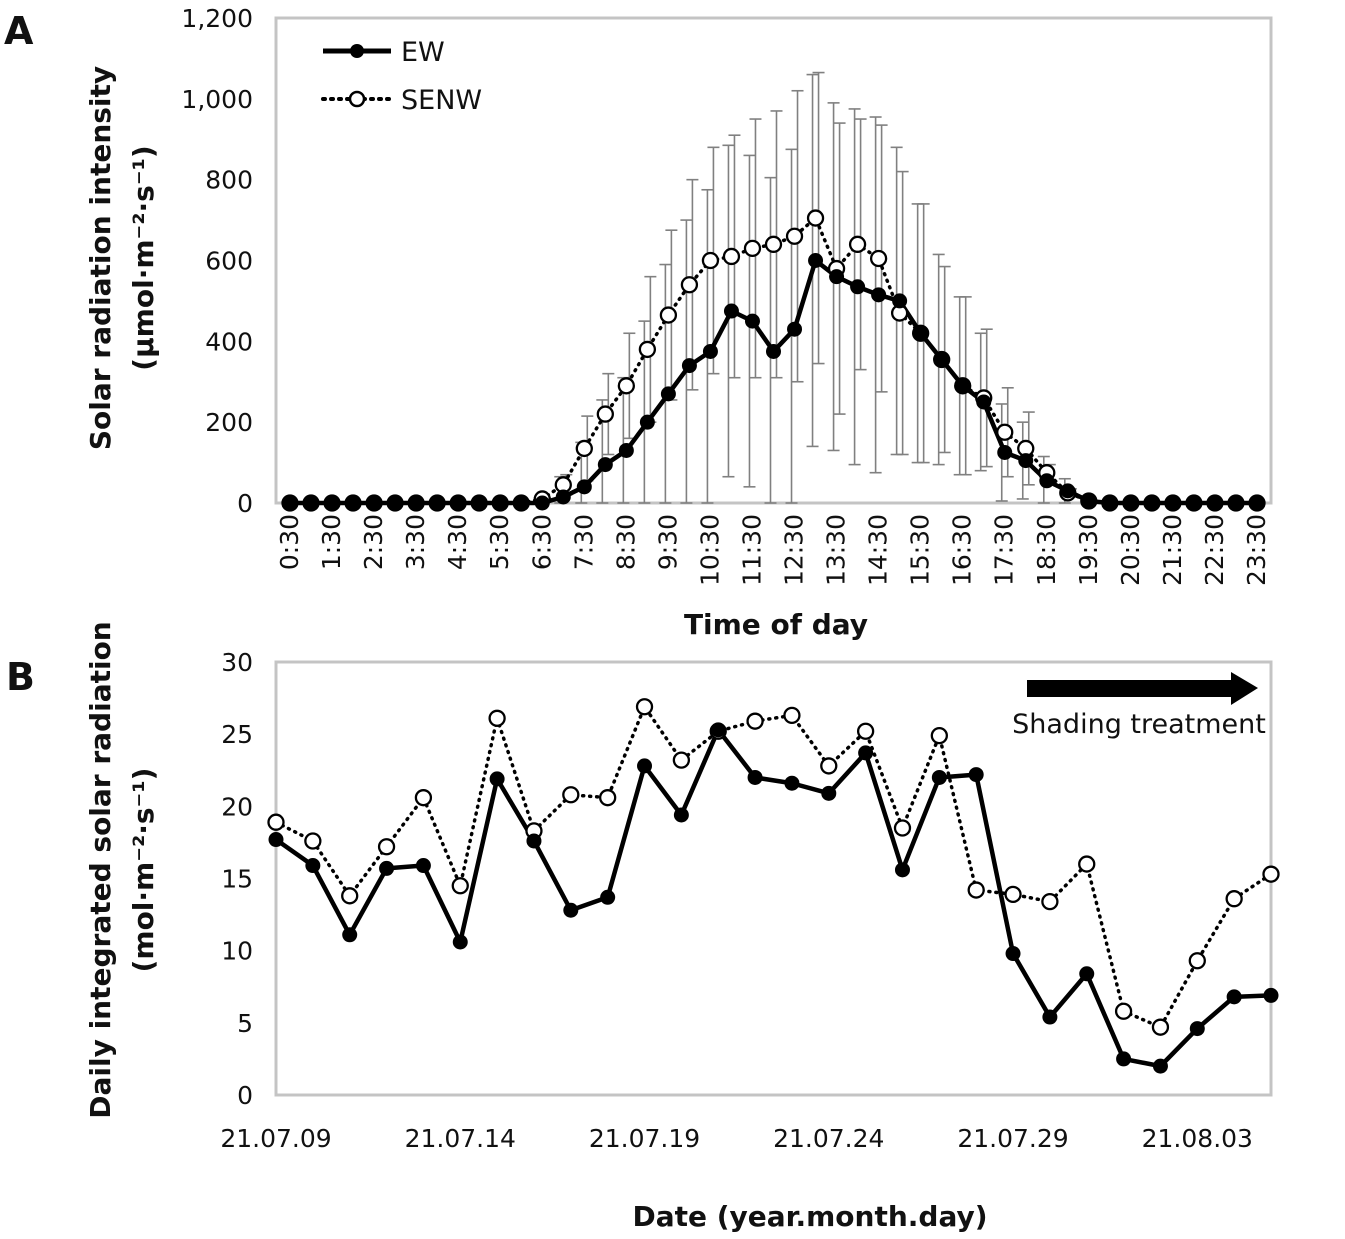 Image resolution: width=1345 pixels, height=1239 pixels. What do you see at coordinates (415, 542) in the screenshot?
I see `panel-a-x-tick-label: 3:30` at bounding box center [415, 542].